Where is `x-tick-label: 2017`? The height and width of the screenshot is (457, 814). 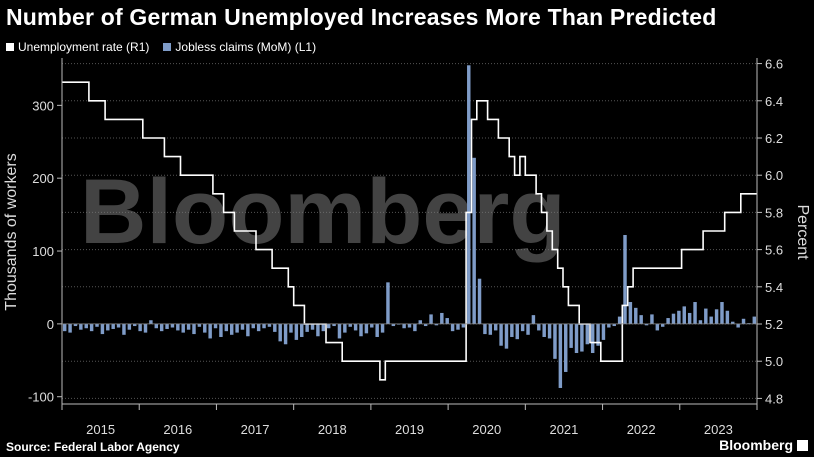 x-tick-label: 2017 is located at coordinates (255, 429).